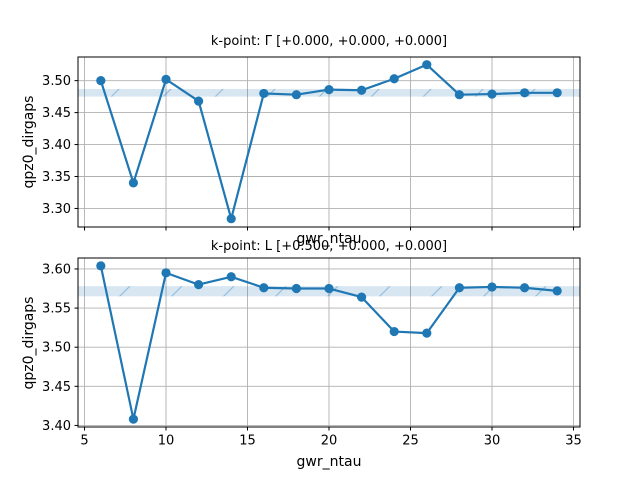 This screenshot has width=640, height=484. I want to click on y-tick-label: 3.55, so click(56, 309).